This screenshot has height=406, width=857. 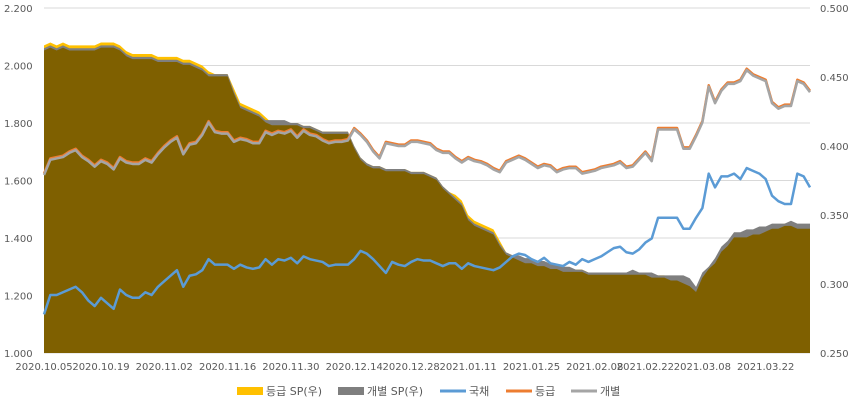 I want to click on y-left-tick-label: 1.400, so click(x=18, y=239).